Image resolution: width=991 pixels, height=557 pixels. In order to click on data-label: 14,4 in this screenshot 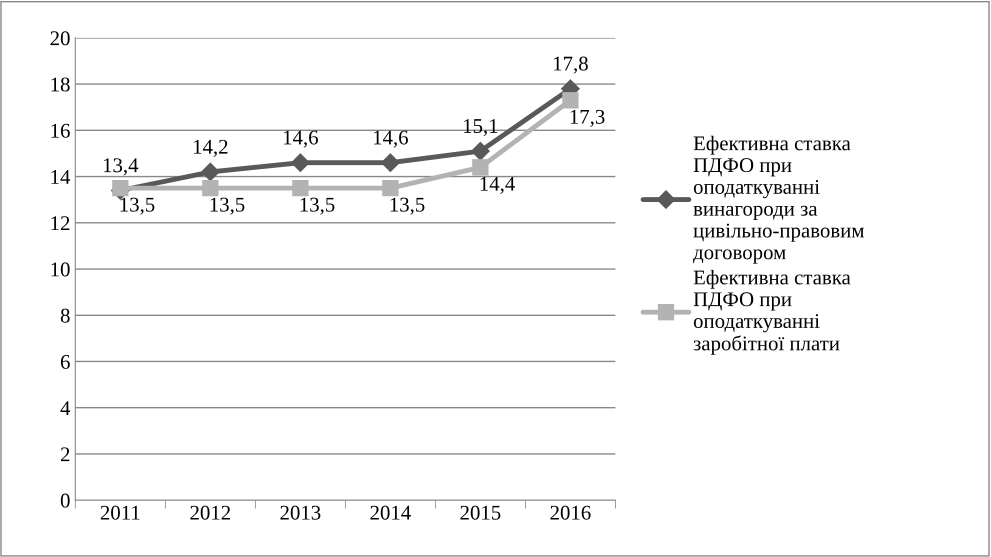, I will do `click(497, 185)`.